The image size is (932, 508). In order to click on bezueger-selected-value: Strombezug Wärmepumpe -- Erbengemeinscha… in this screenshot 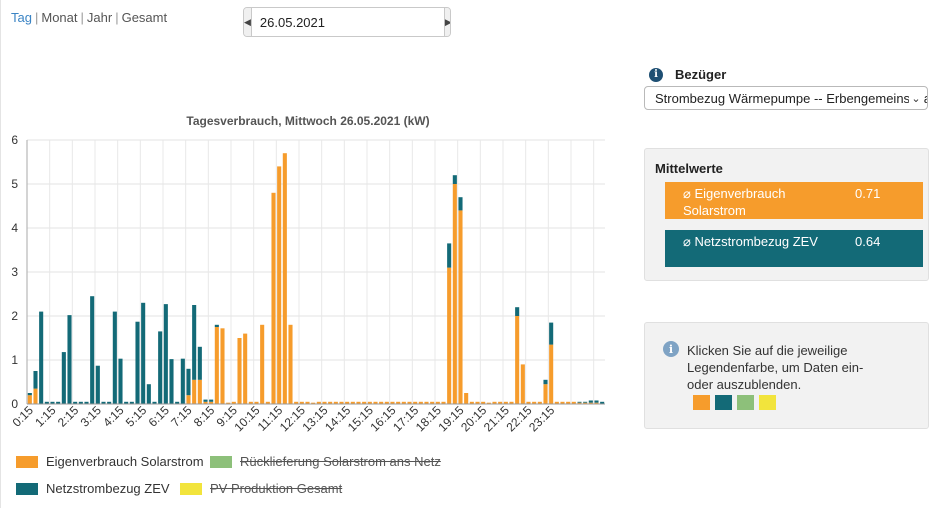, I will do `click(791, 98)`.